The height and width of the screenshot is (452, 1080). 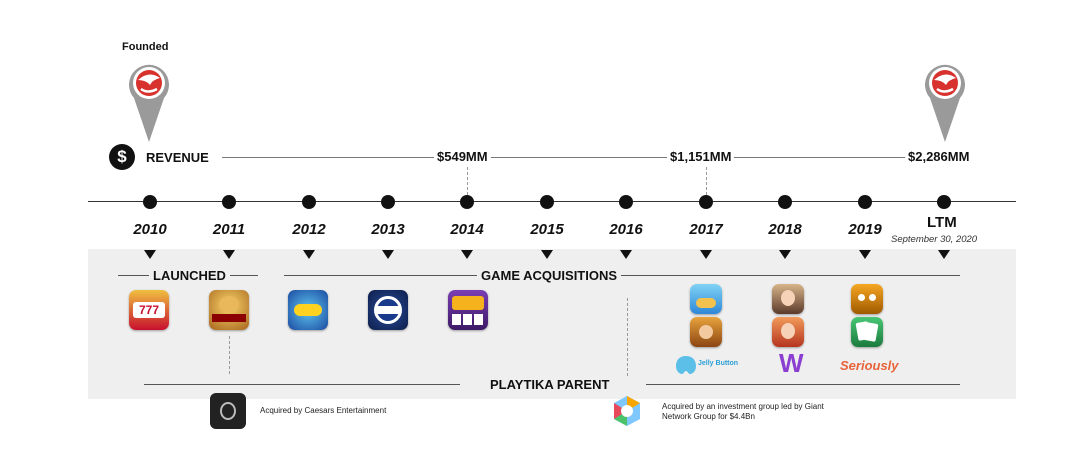 What do you see at coordinates (149, 103) in the screenshot?
I see `founded-pin-icon` at bounding box center [149, 103].